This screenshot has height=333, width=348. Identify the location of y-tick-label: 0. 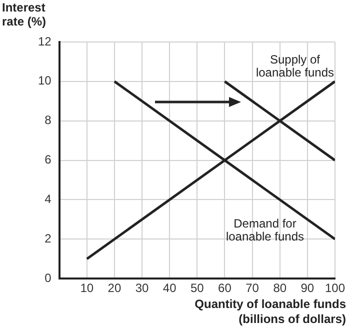
(48, 277).